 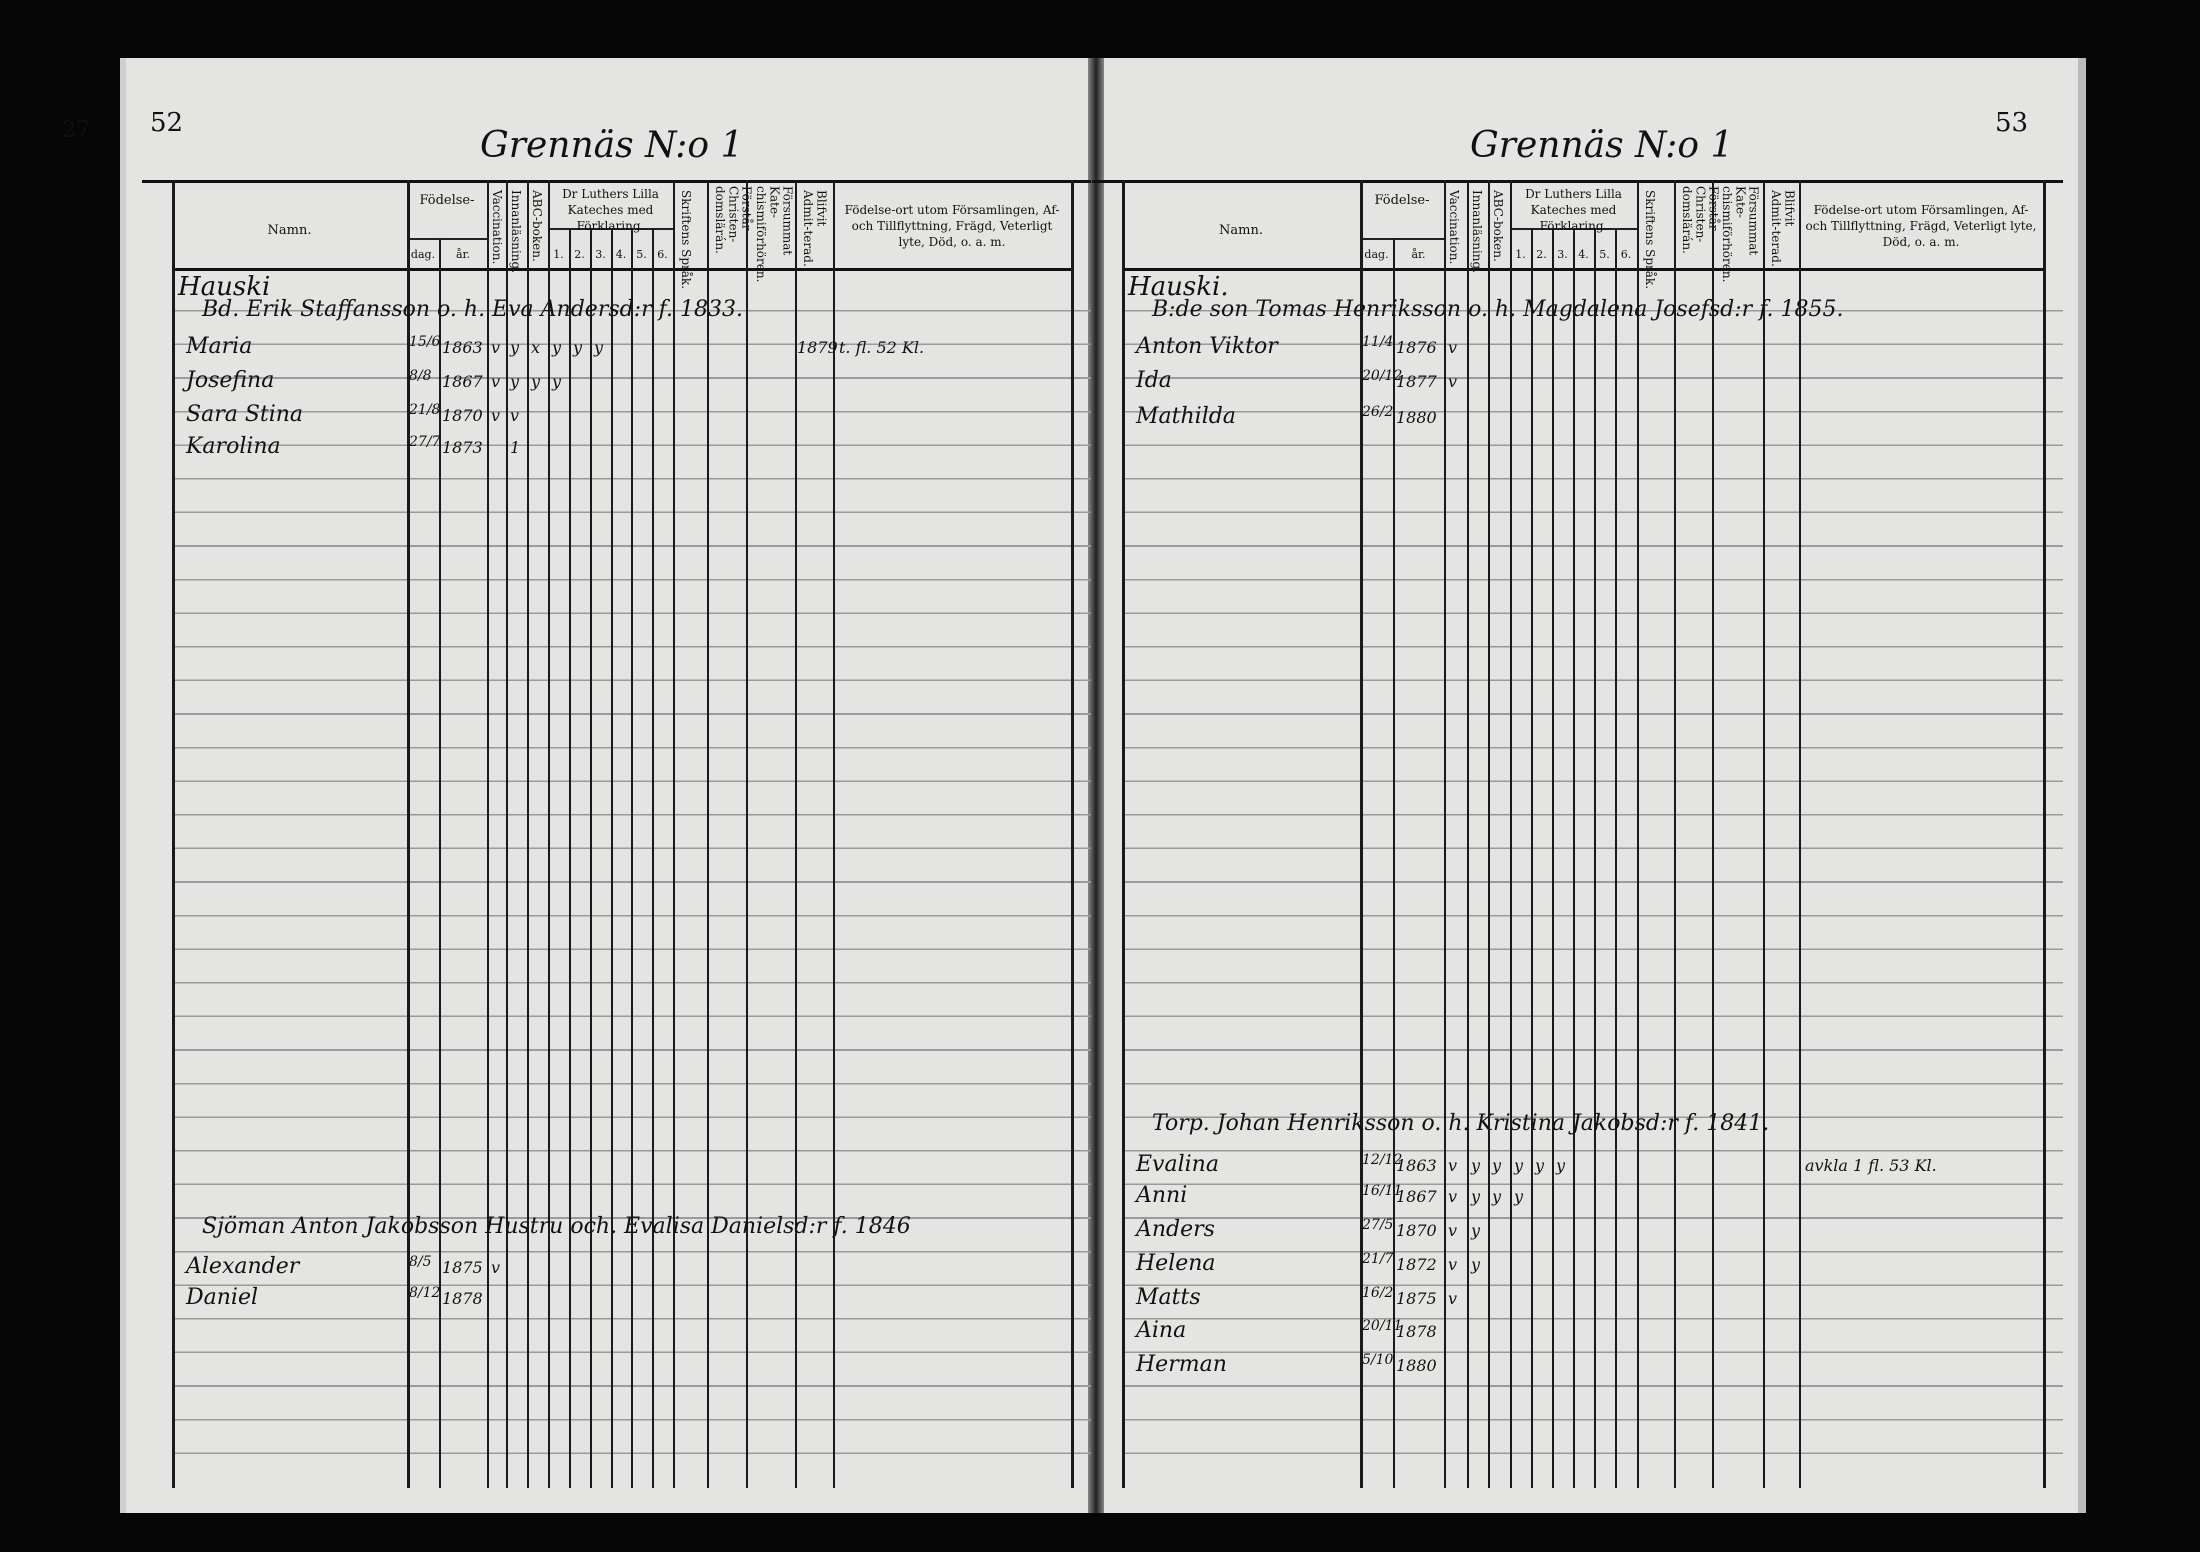 I want to click on member-name: Ida, so click(x=1154, y=380).